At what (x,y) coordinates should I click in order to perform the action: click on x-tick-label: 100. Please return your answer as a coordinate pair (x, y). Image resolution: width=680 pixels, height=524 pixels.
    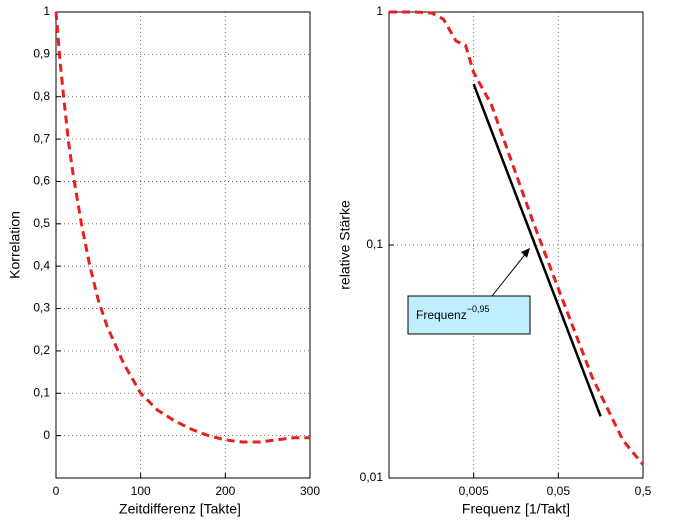
    Looking at the image, I should click on (141, 491).